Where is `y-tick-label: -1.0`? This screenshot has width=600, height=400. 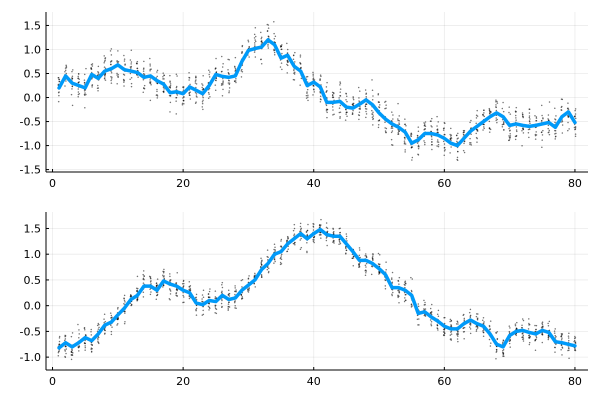
y-tick-label: -1.0 is located at coordinates (30, 357).